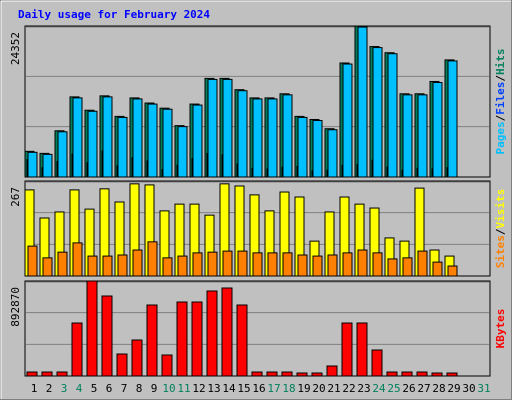 The image size is (512, 400). What do you see at coordinates (303, 388) in the screenshot?
I see `x-tick-label: 19` at bounding box center [303, 388].